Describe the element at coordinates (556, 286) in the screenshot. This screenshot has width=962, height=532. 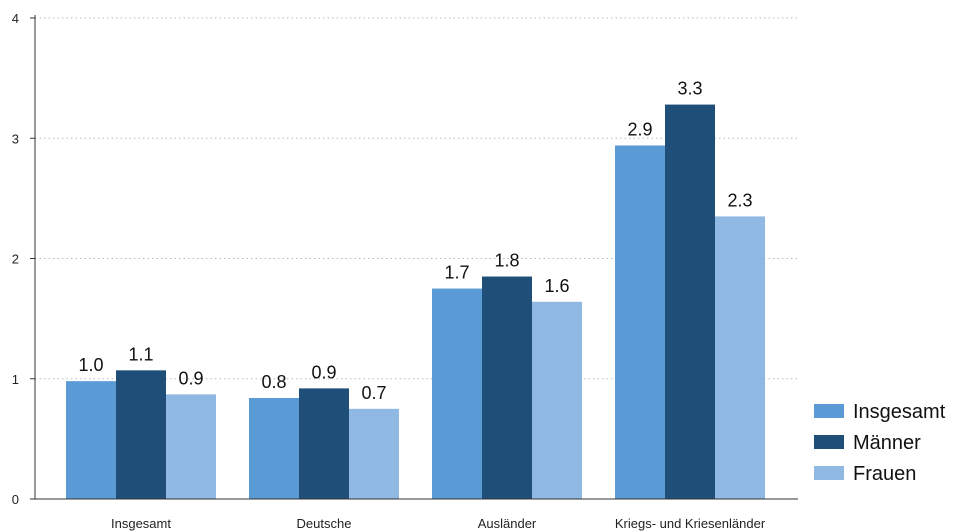
I see `data-label: 1.6` at that location.